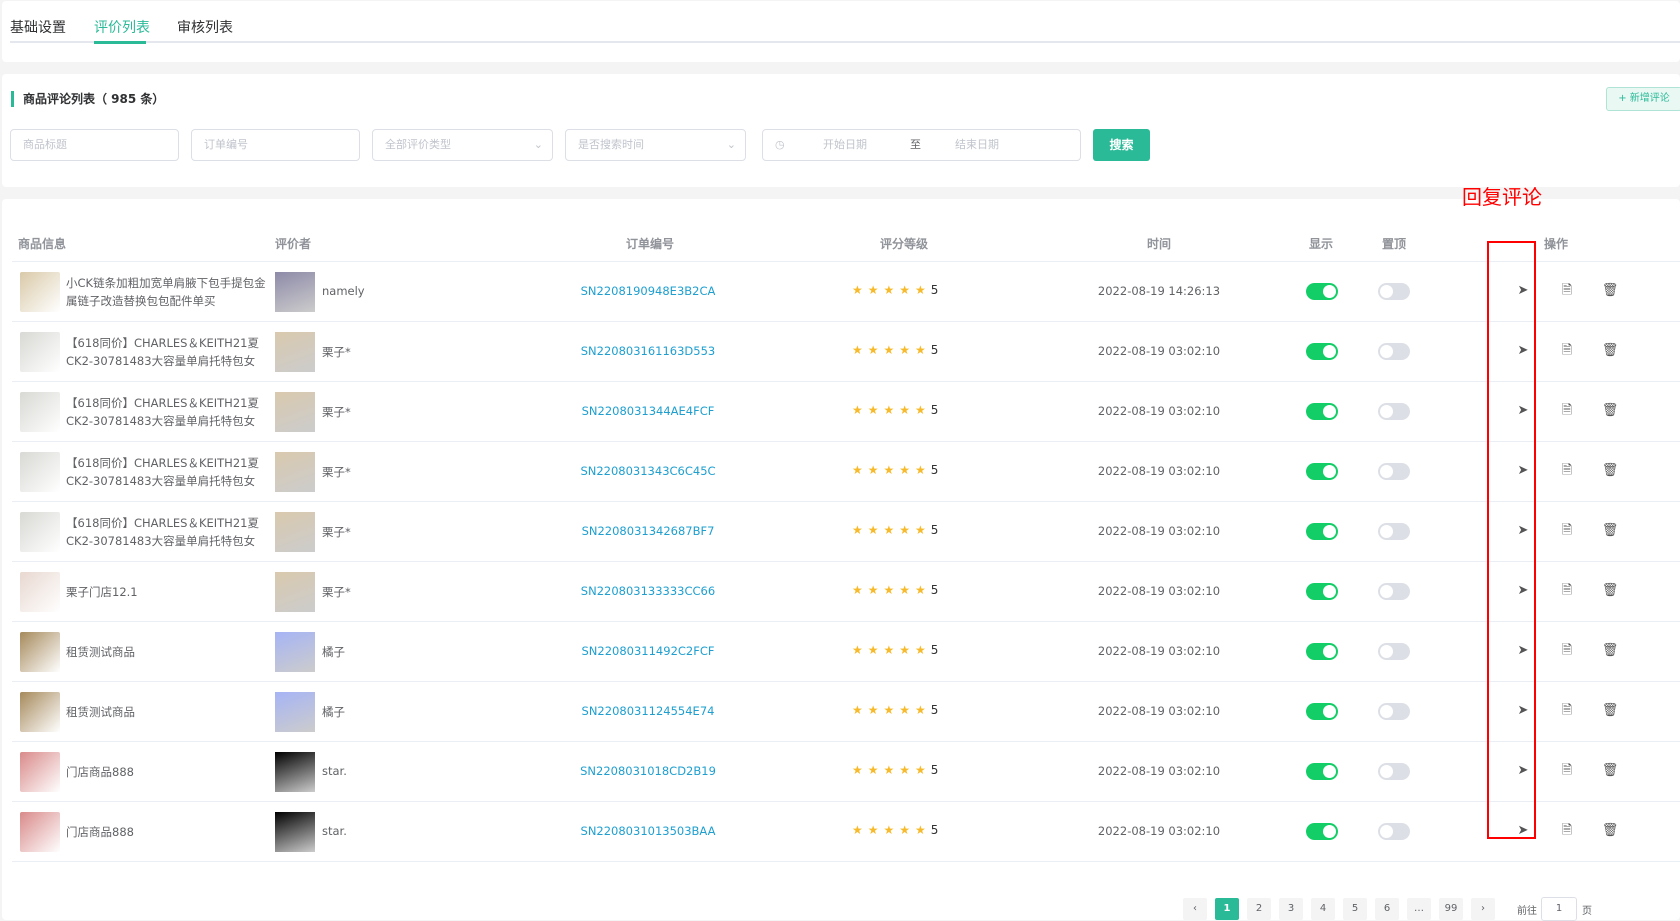  I want to click on tab-basic-settings: 基础设置, so click(38, 28).